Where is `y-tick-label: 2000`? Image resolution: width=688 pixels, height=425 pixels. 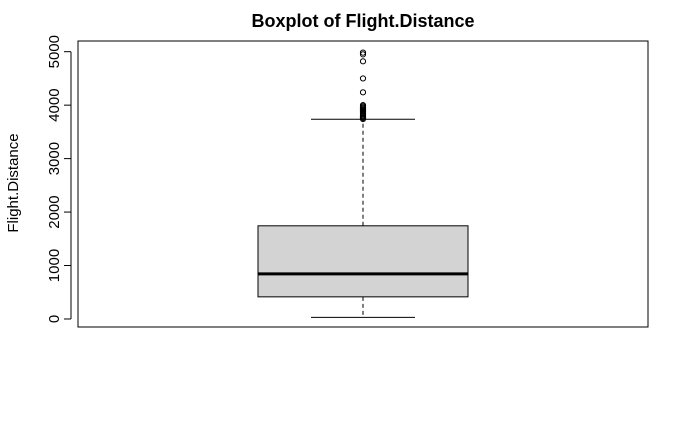
y-tick-label: 2000 is located at coordinates (54, 211).